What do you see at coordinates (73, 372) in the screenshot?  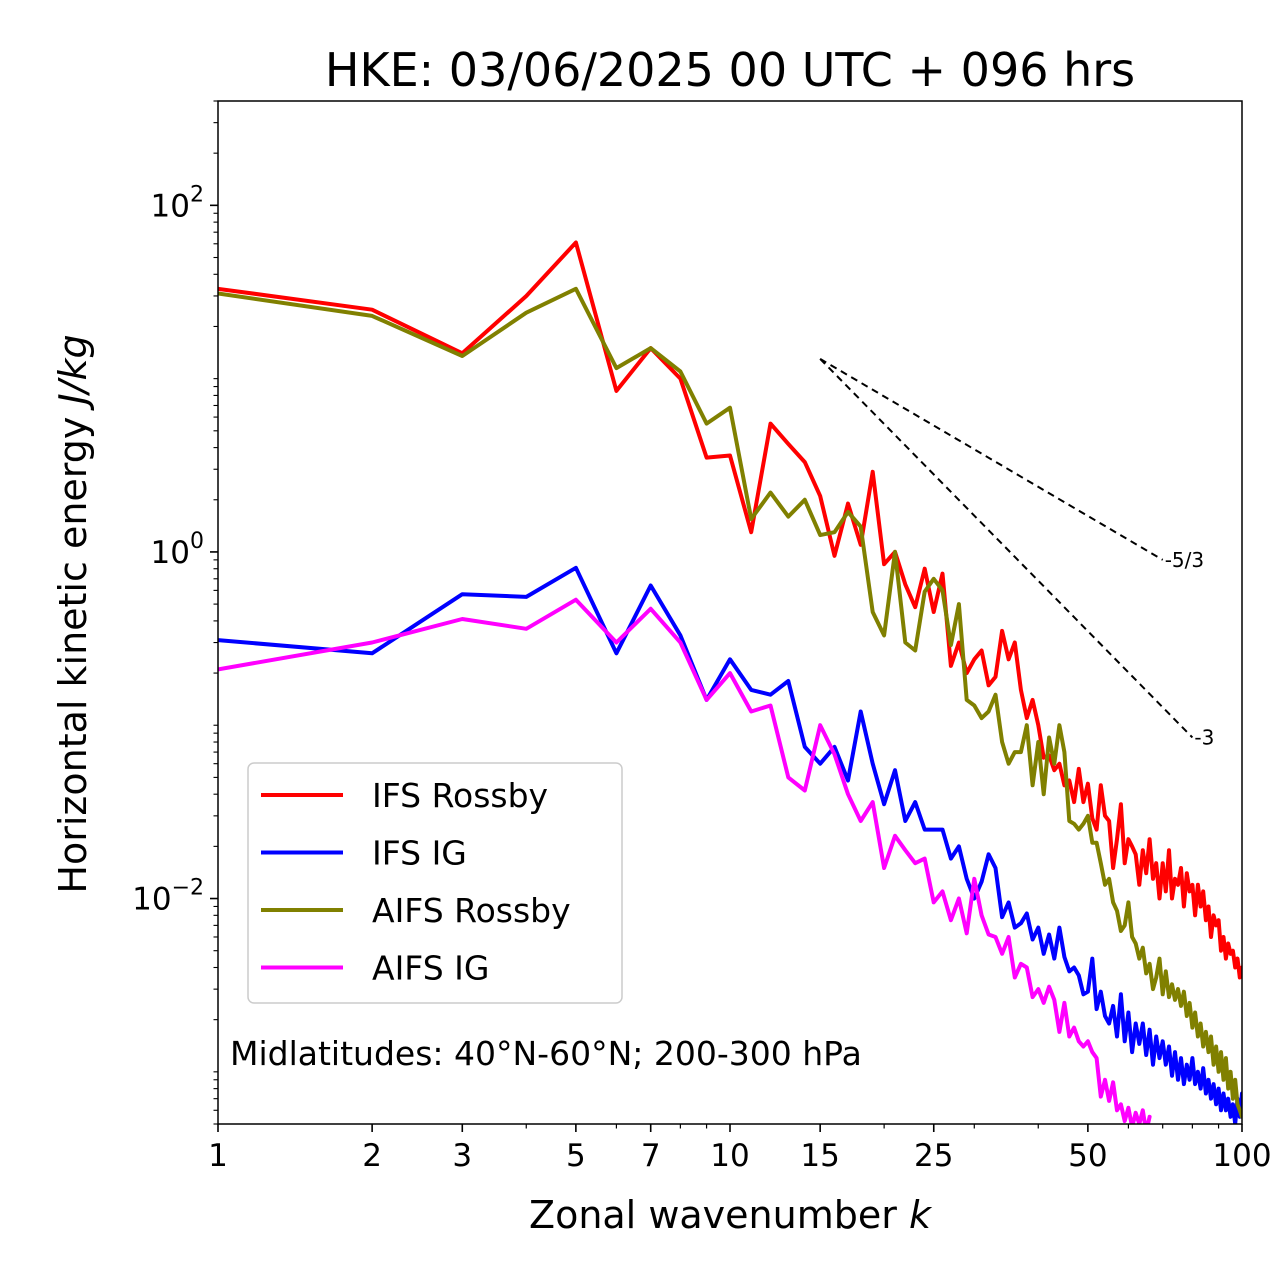 I see `y-axis-label-unit: J/kg` at bounding box center [73, 372].